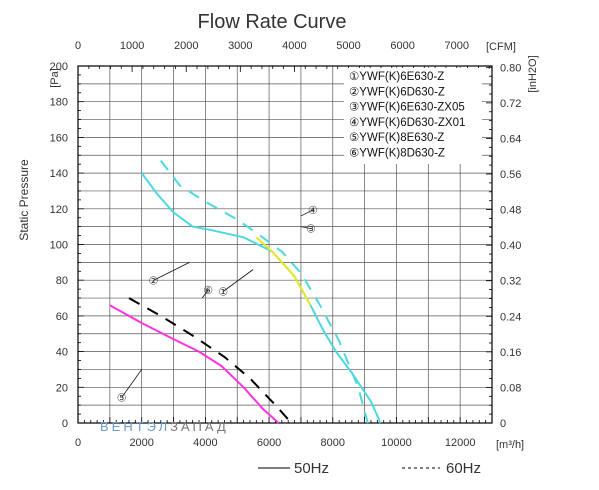  Describe the element at coordinates (396, 443) in the screenshot. I see `x-tick-label: 10000` at that location.